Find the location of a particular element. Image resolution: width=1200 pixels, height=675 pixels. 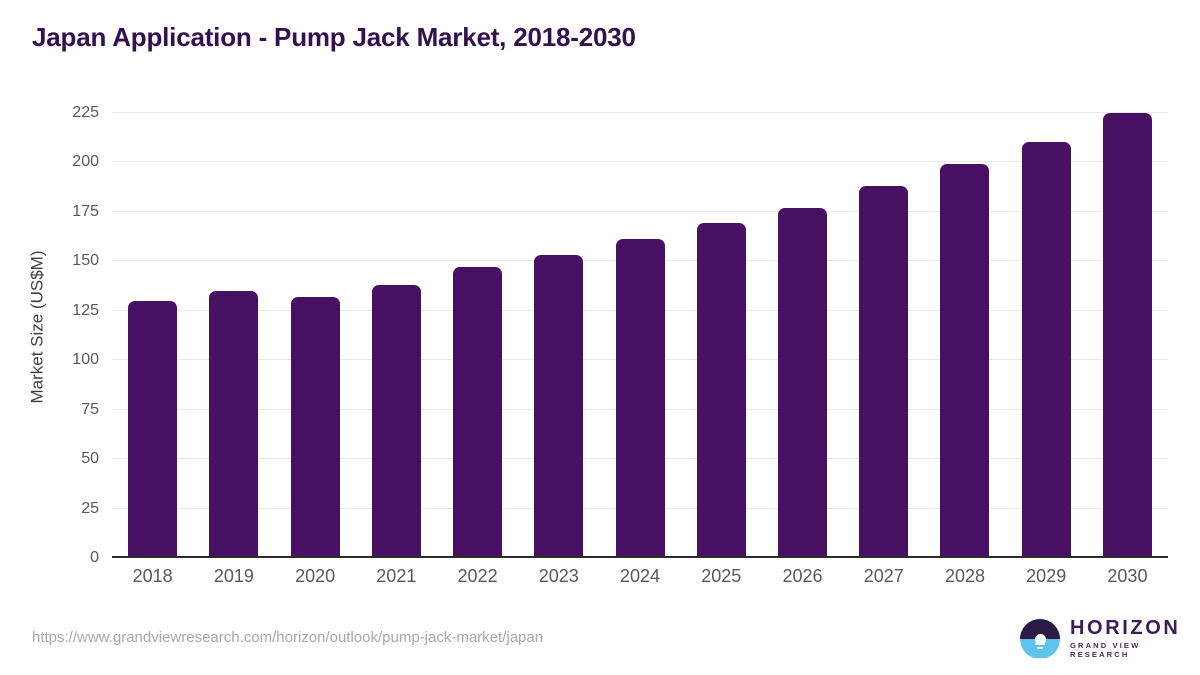

x-tick-label-2028: 2028 is located at coordinates (964, 576).